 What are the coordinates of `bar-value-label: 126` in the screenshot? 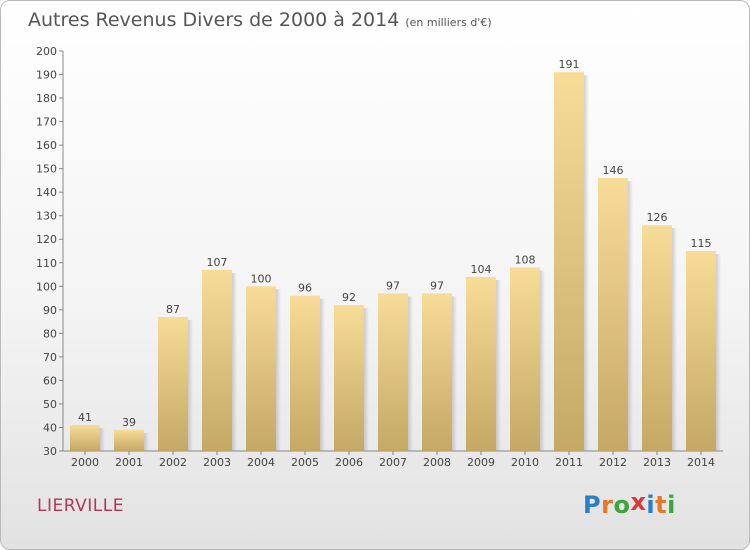 It's located at (657, 217).